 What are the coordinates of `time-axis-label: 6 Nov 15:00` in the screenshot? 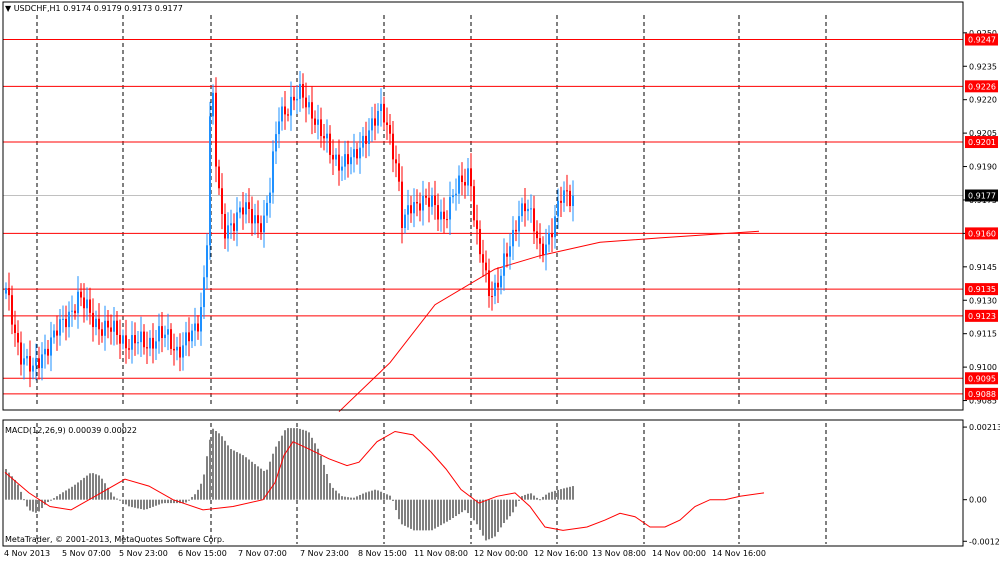 It's located at (202, 553).